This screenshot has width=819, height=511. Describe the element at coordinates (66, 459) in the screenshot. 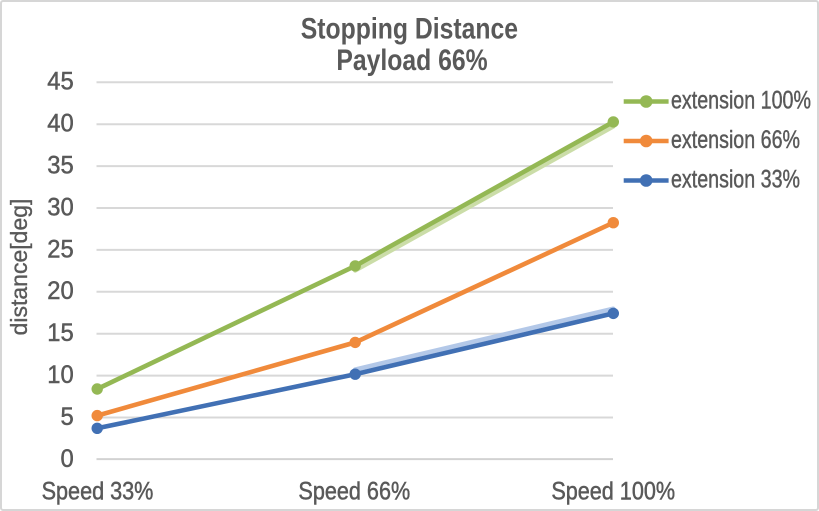

I see `svg-text: 0` at that location.